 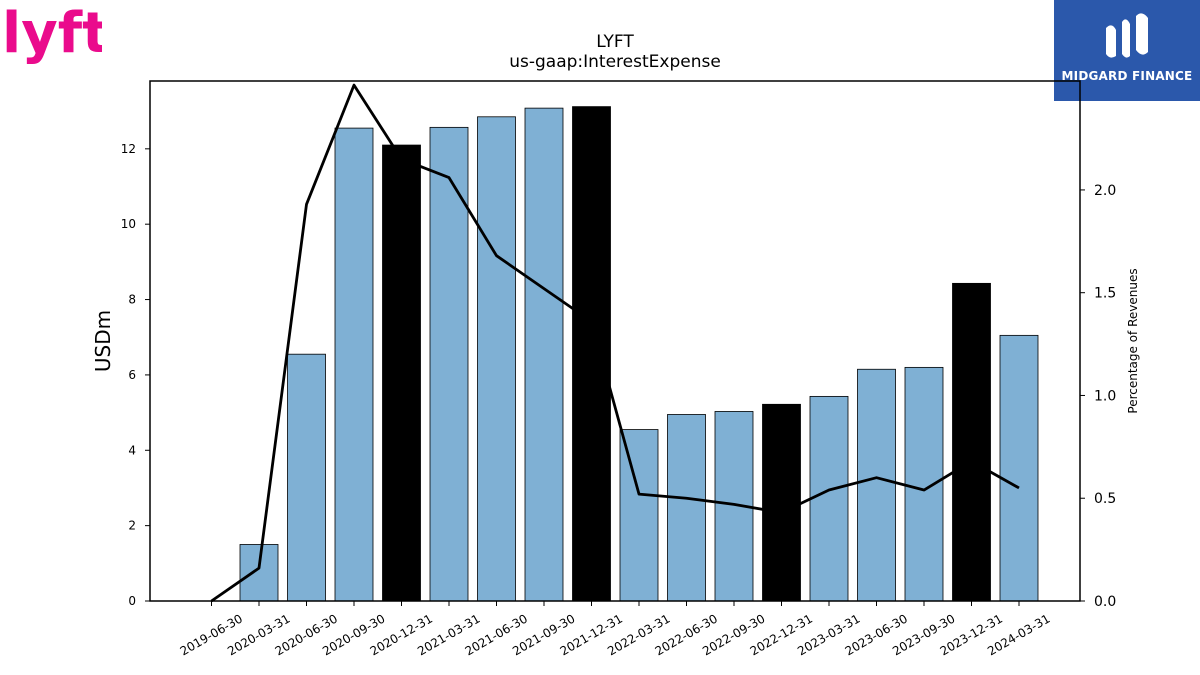 What do you see at coordinates (132, 375) in the screenshot?
I see `y-tick-label: 6` at bounding box center [132, 375].